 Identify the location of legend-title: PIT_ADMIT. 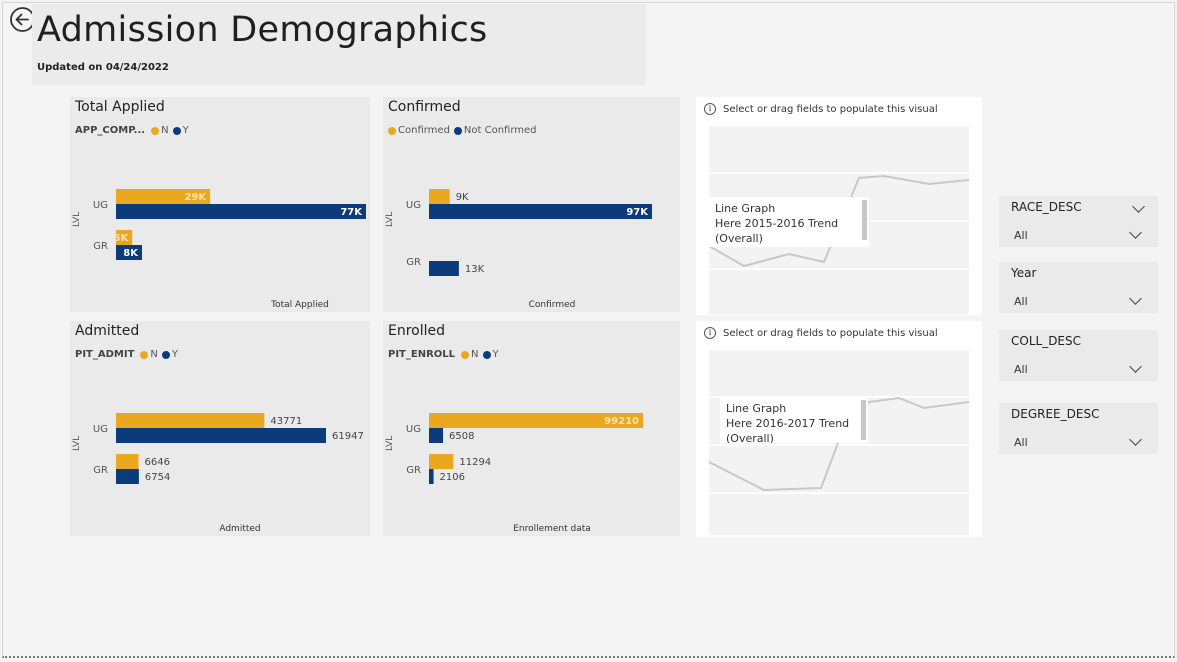
(105, 354).